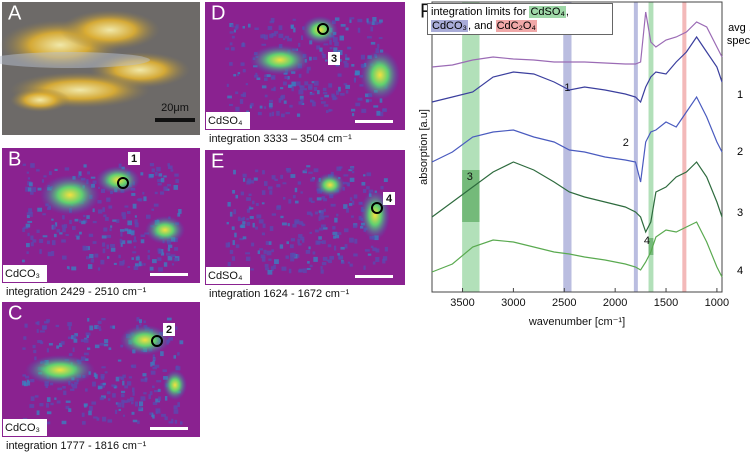  What do you see at coordinates (165, 230) in the screenshot?
I see `heatmap-hotspot` at bounding box center [165, 230].